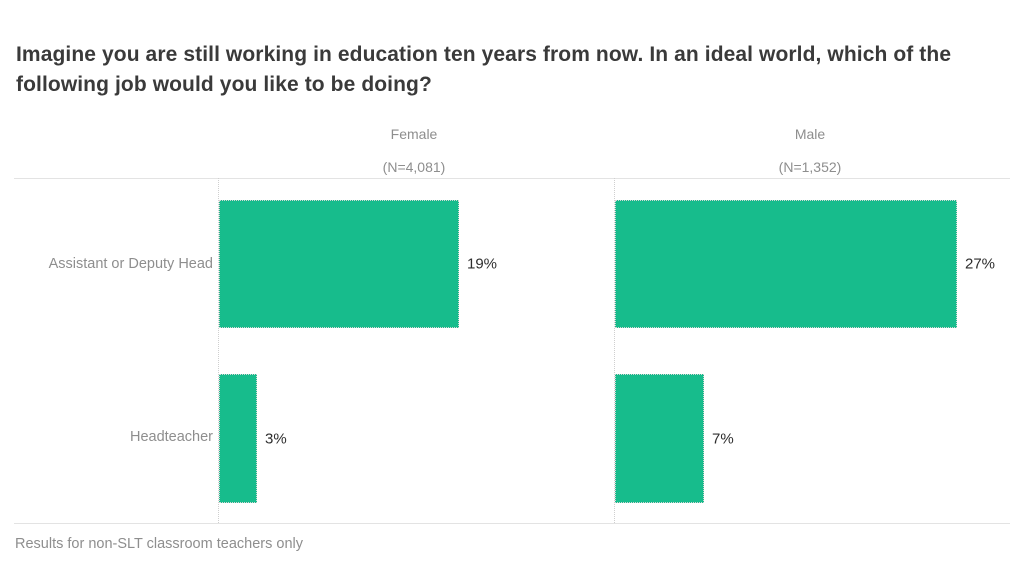 Image resolution: width=1024 pixels, height=569 pixels. What do you see at coordinates (414, 134) in the screenshot?
I see `series-name-female: Female` at bounding box center [414, 134].